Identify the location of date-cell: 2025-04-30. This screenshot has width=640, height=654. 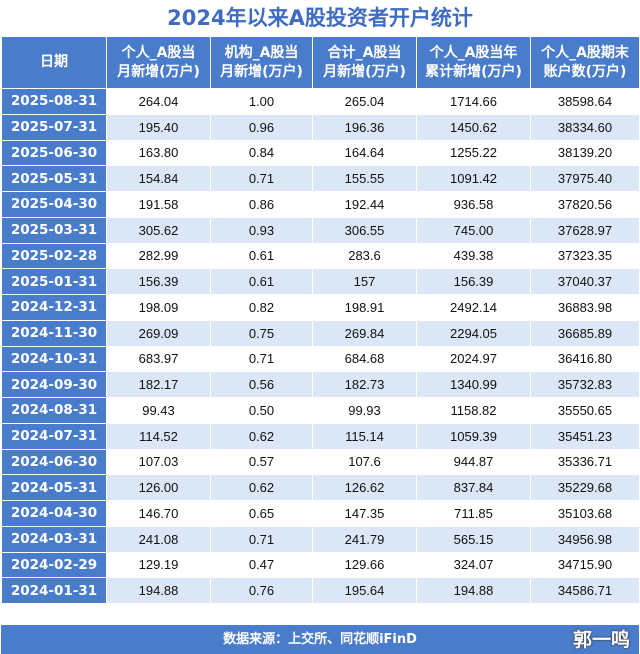
(54, 204).